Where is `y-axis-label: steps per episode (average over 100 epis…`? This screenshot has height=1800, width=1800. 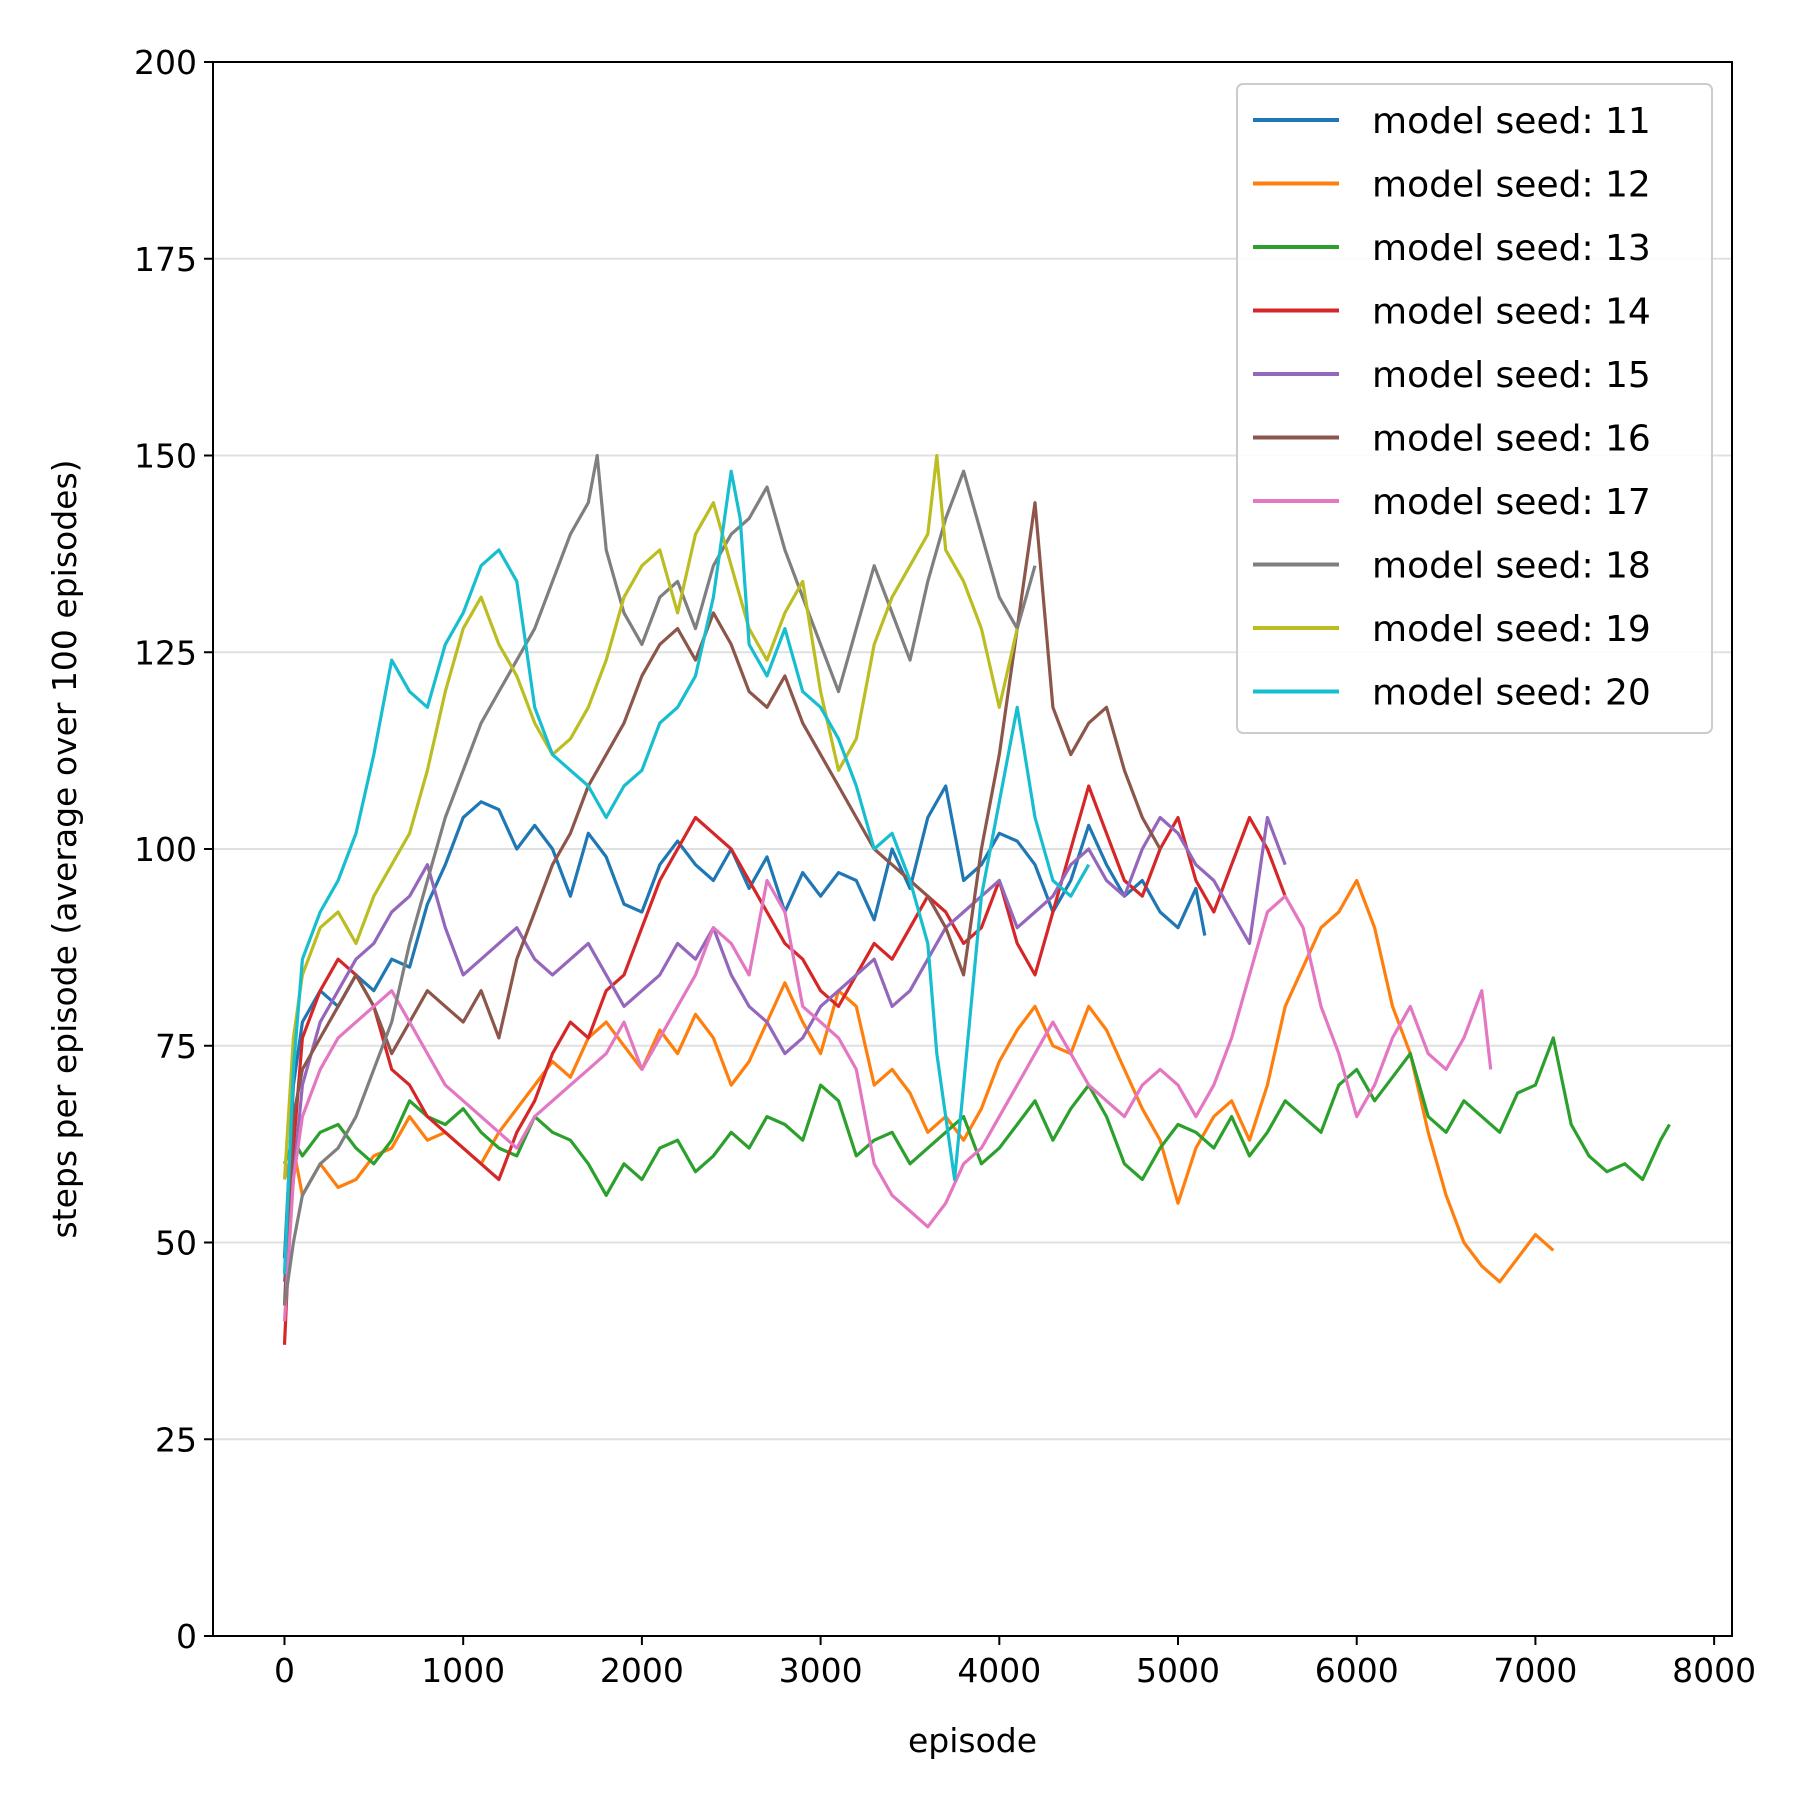
y-axis-label: steps per episode (average over 100 epis… is located at coordinates (64, 848).